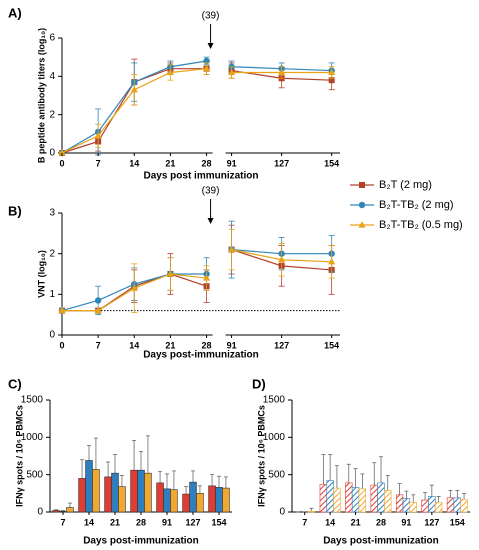 Image resolution: width=479 pixels, height=550 pixels. Describe the element at coordinates (52, 294) in the screenshot. I see `y-tick-label: 1` at that location.